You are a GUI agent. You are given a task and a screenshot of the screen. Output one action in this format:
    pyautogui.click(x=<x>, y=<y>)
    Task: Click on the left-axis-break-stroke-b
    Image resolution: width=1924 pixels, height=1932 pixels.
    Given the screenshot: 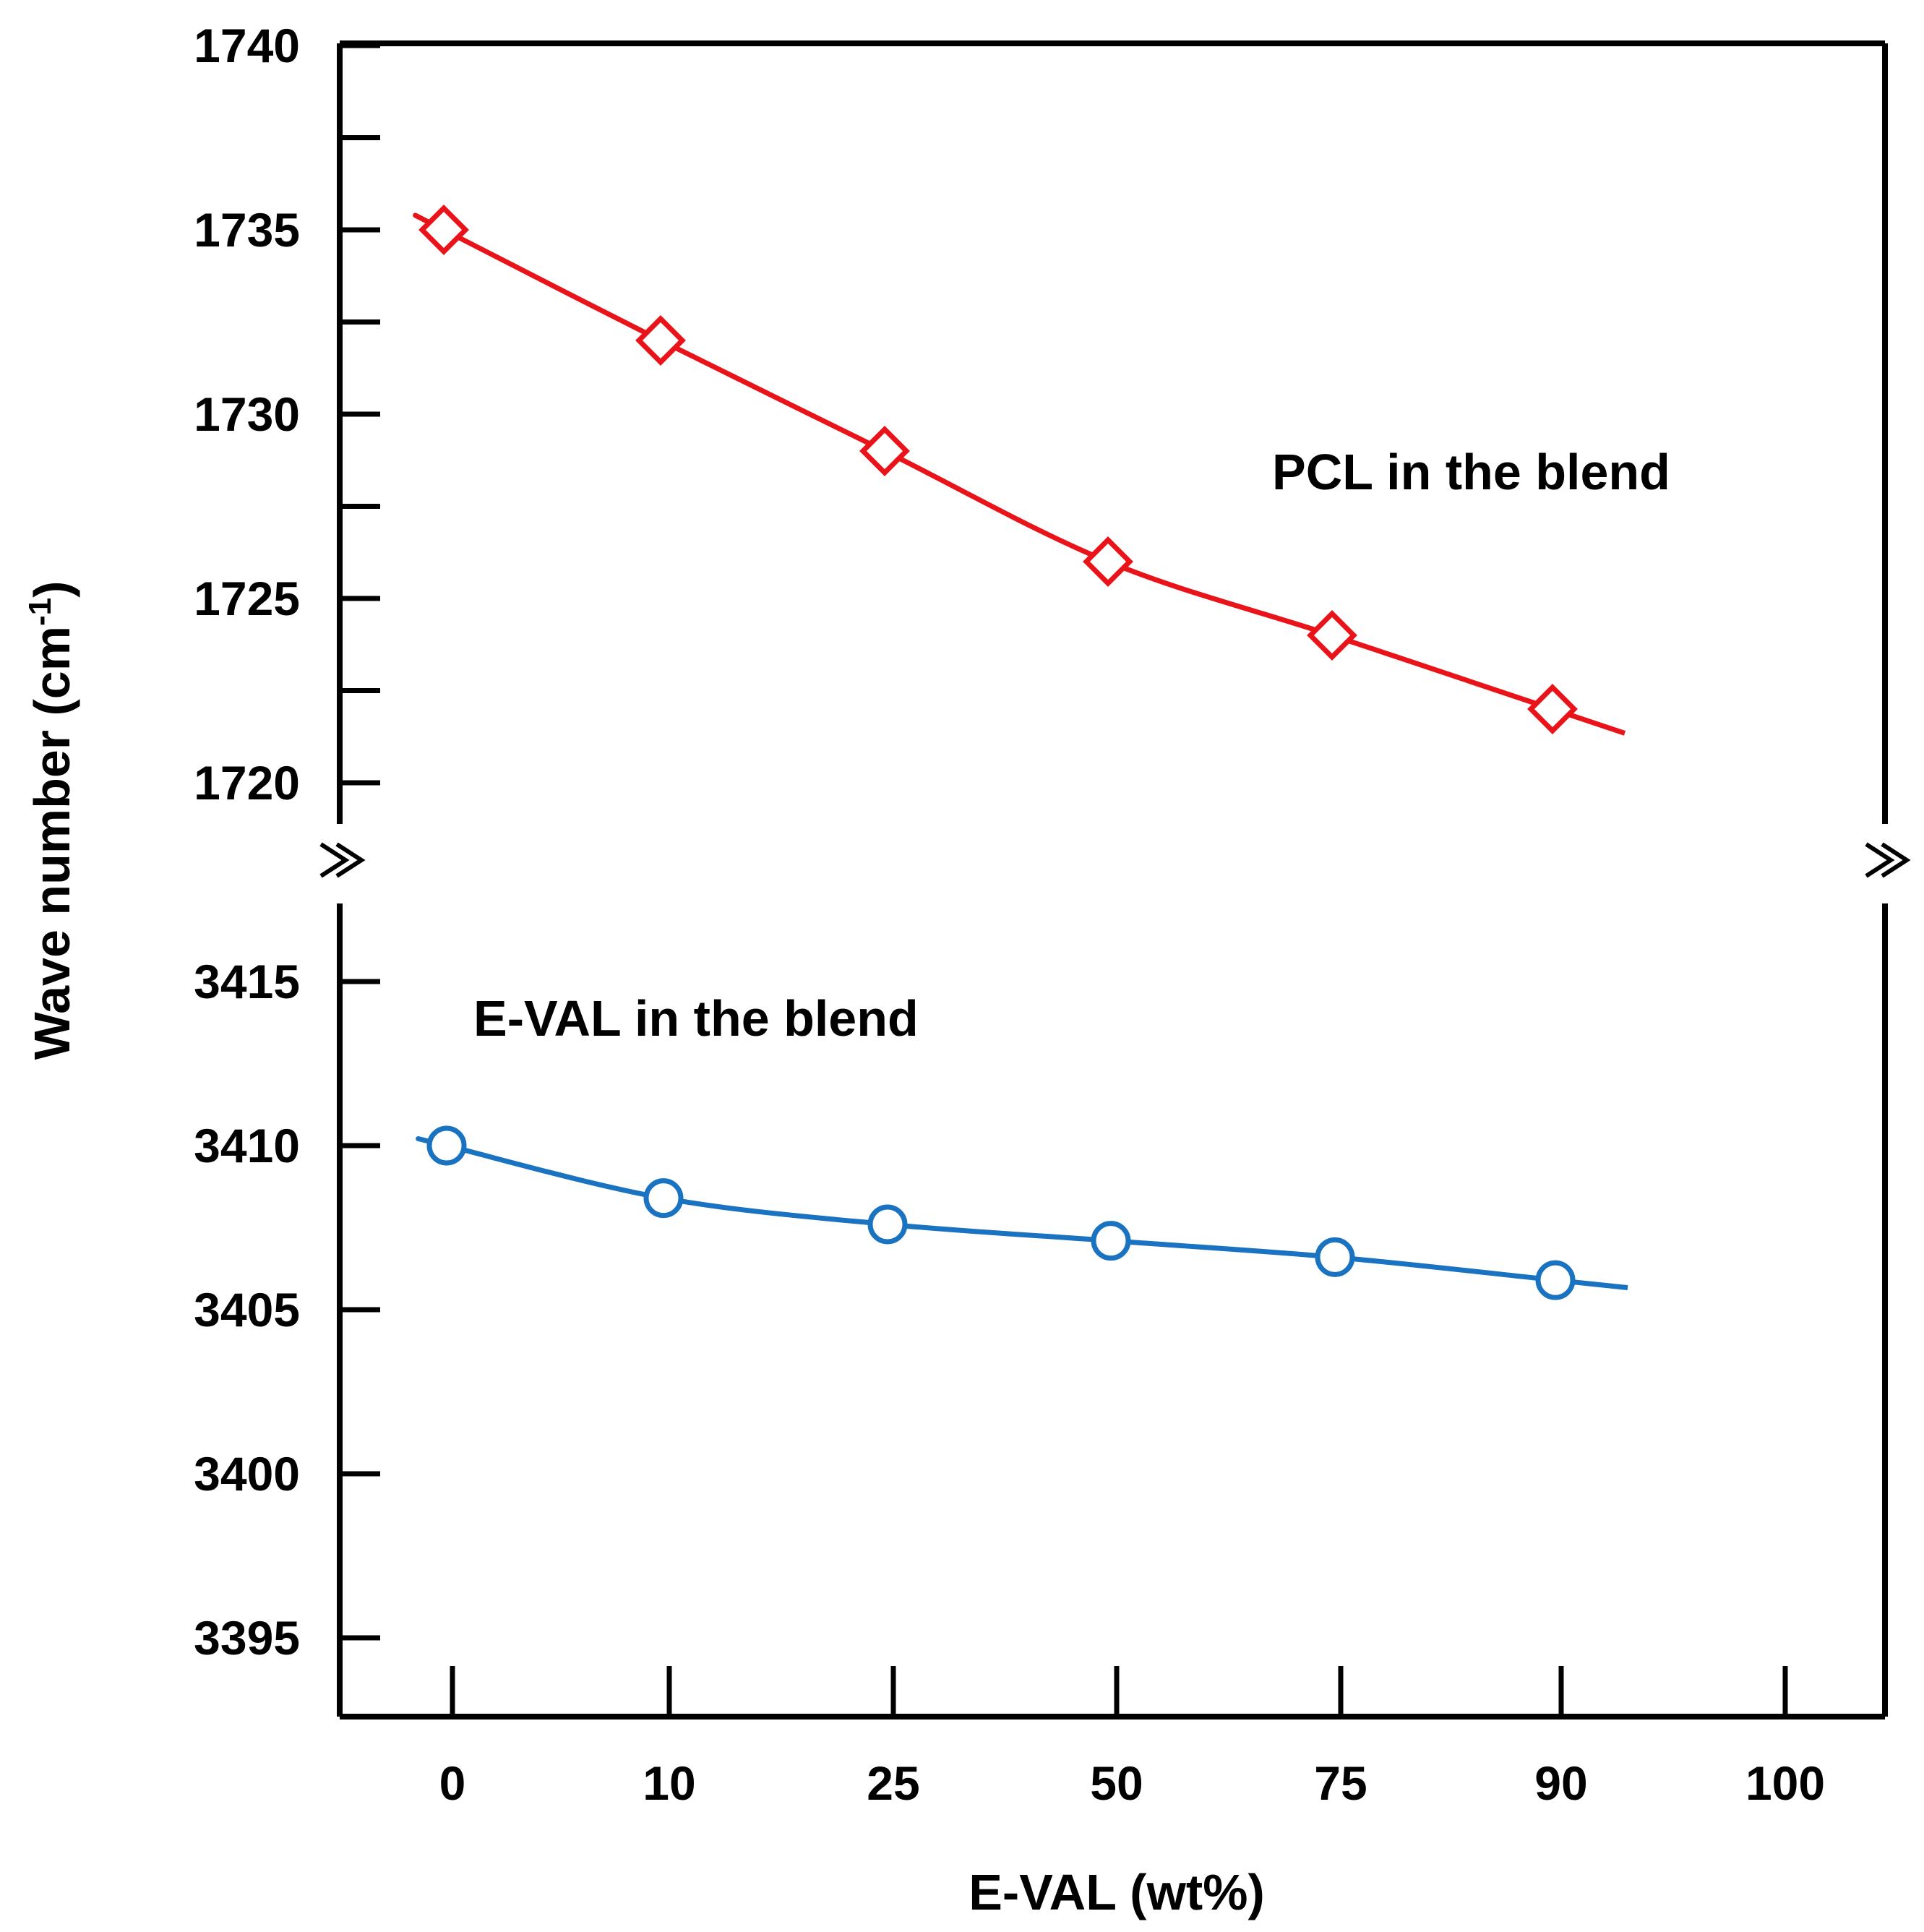 What is the action you would take?
    pyautogui.click(x=350, y=860)
    